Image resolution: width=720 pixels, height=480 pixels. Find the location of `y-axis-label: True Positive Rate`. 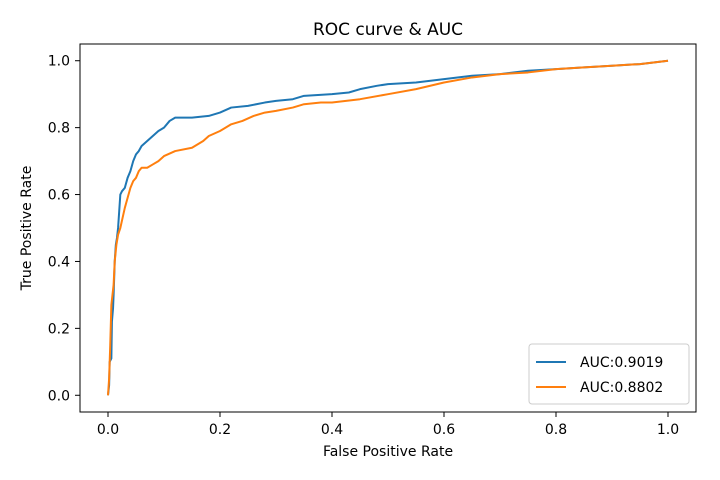

y-axis-label: True Positive Rate is located at coordinates (27, 229).